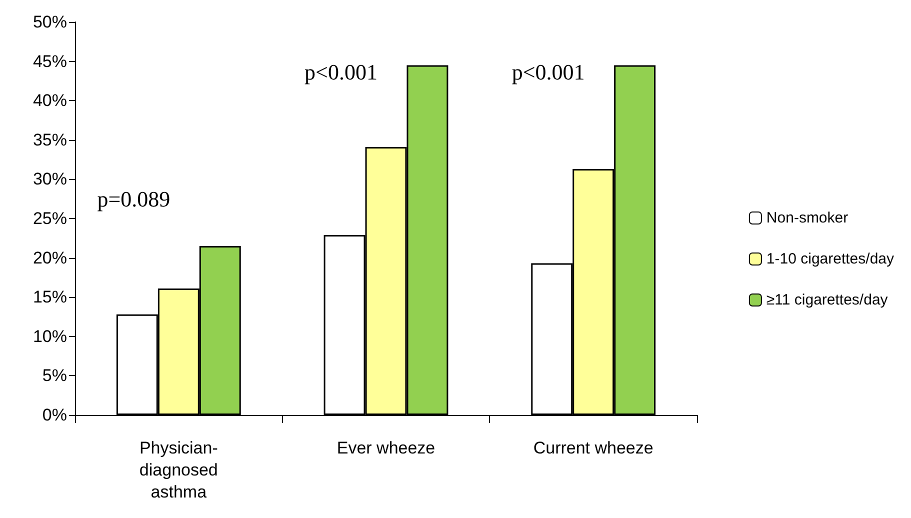 Image resolution: width=911 pixels, height=518 pixels. I want to click on y-tick-label: 40%, so click(49, 100).